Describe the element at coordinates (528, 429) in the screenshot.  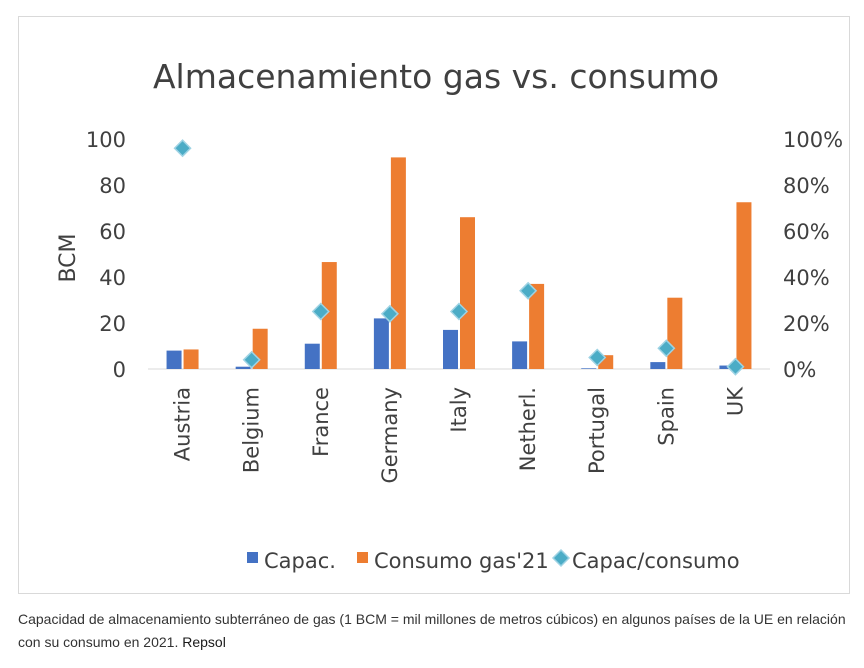
I see `x-tick-label: Netherl.` at that location.